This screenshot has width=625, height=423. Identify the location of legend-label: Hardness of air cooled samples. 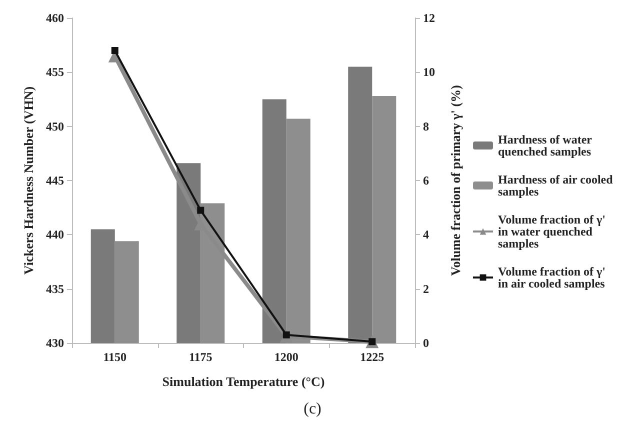
(557, 185).